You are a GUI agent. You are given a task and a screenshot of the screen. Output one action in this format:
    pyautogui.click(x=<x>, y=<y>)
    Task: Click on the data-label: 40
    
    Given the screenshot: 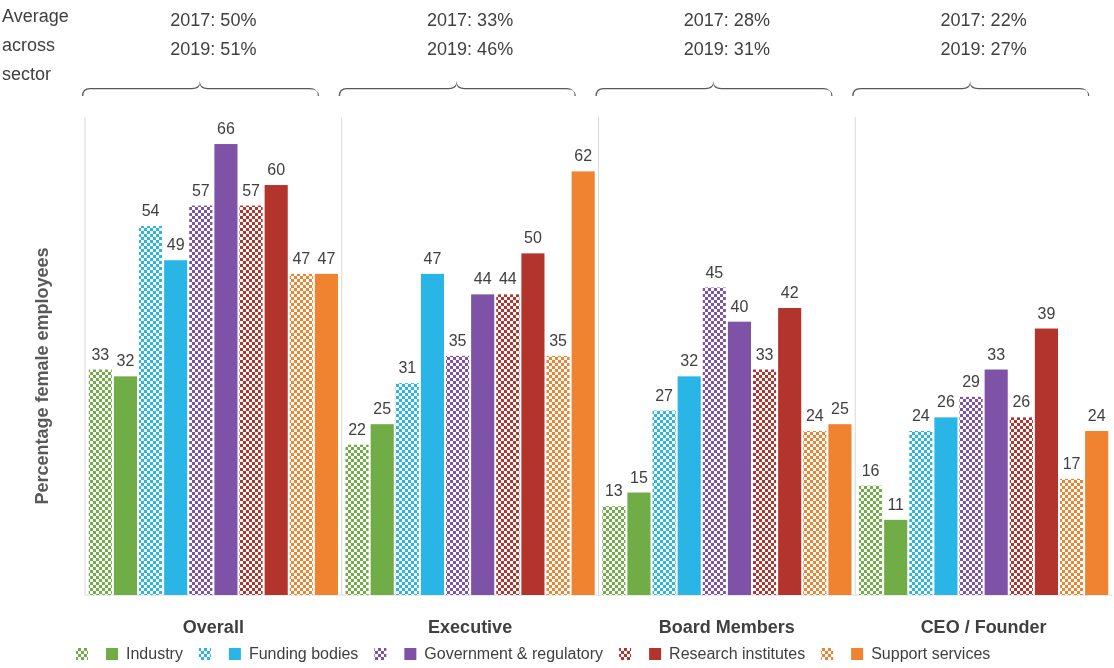 What is the action you would take?
    pyautogui.click(x=739, y=306)
    